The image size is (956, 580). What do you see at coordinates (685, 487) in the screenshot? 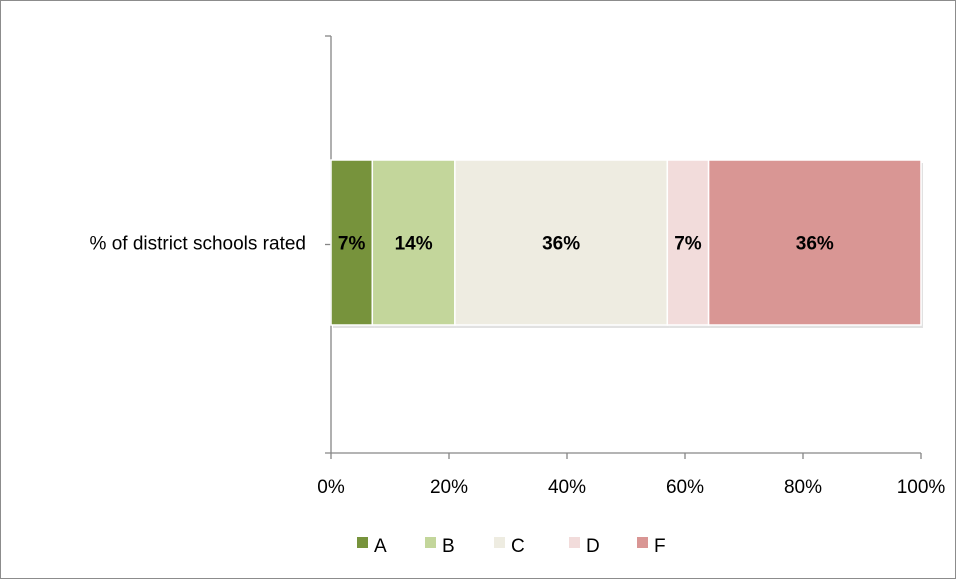
I see `x-tick-label: 60%` at bounding box center [685, 487].